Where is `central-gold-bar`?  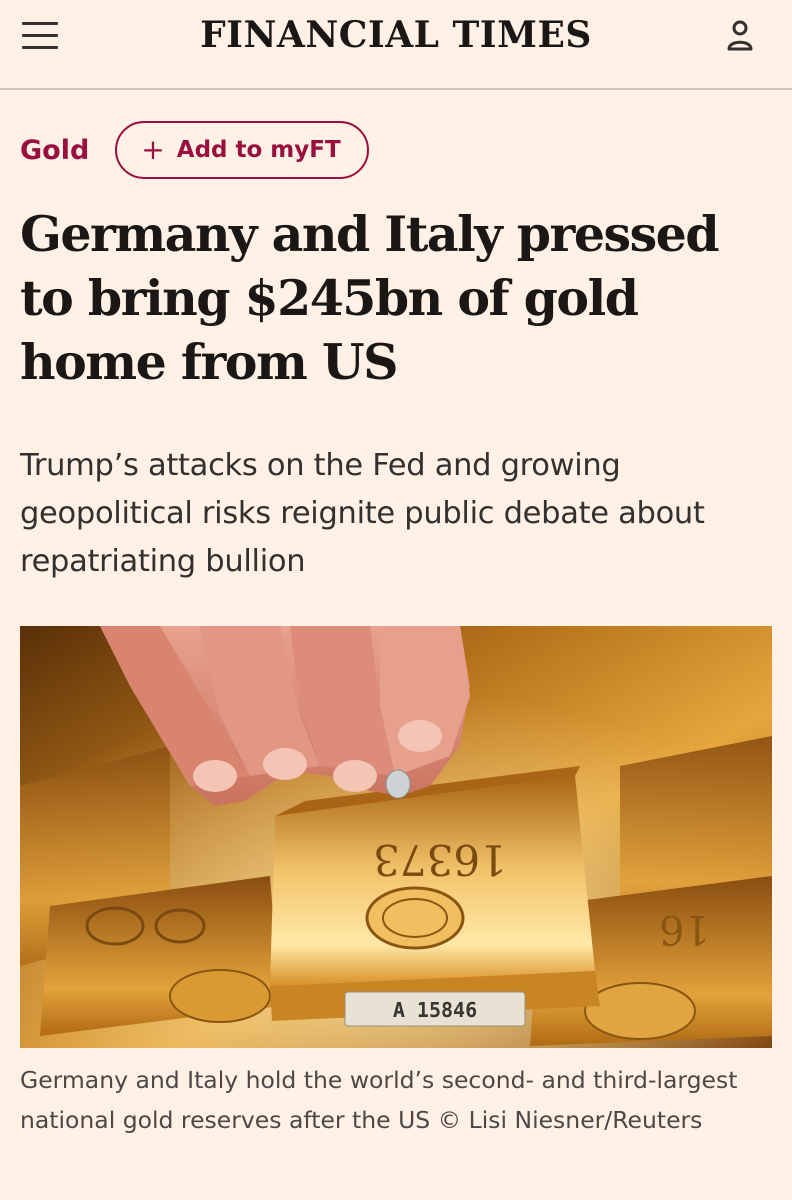
central-gold-bar is located at coordinates (432, 881).